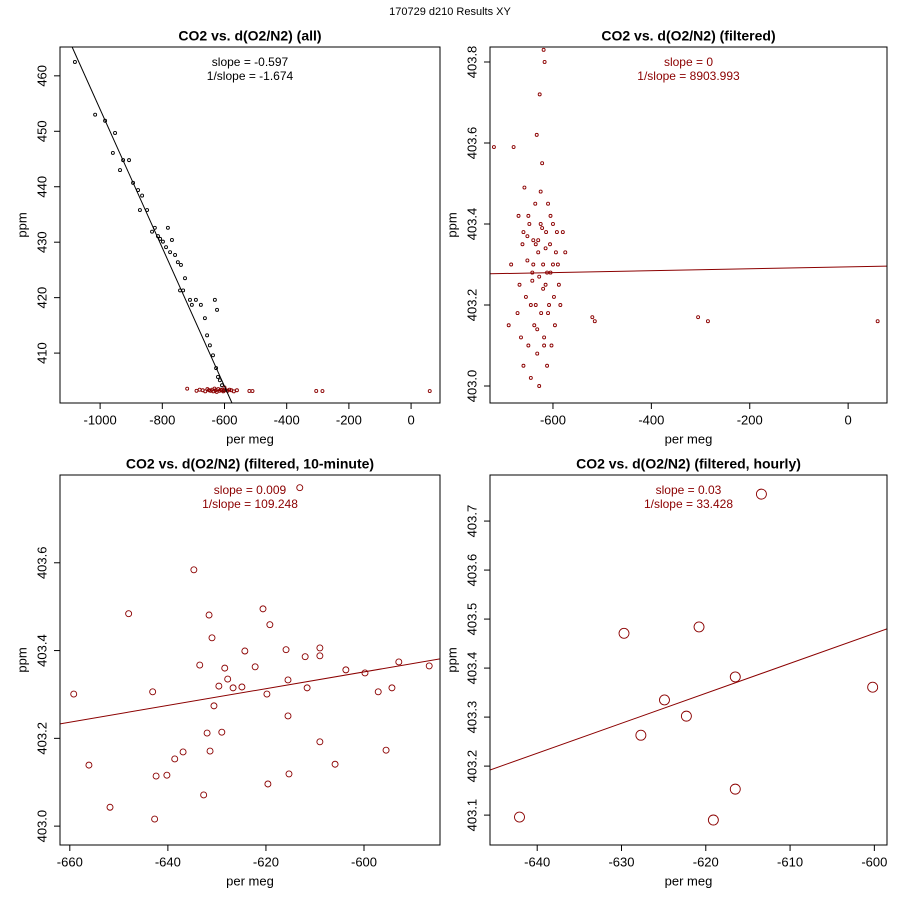 The image size is (900, 900). What do you see at coordinates (471, 62) in the screenshot?
I see `y-tick-label: 403.8` at bounding box center [471, 62].